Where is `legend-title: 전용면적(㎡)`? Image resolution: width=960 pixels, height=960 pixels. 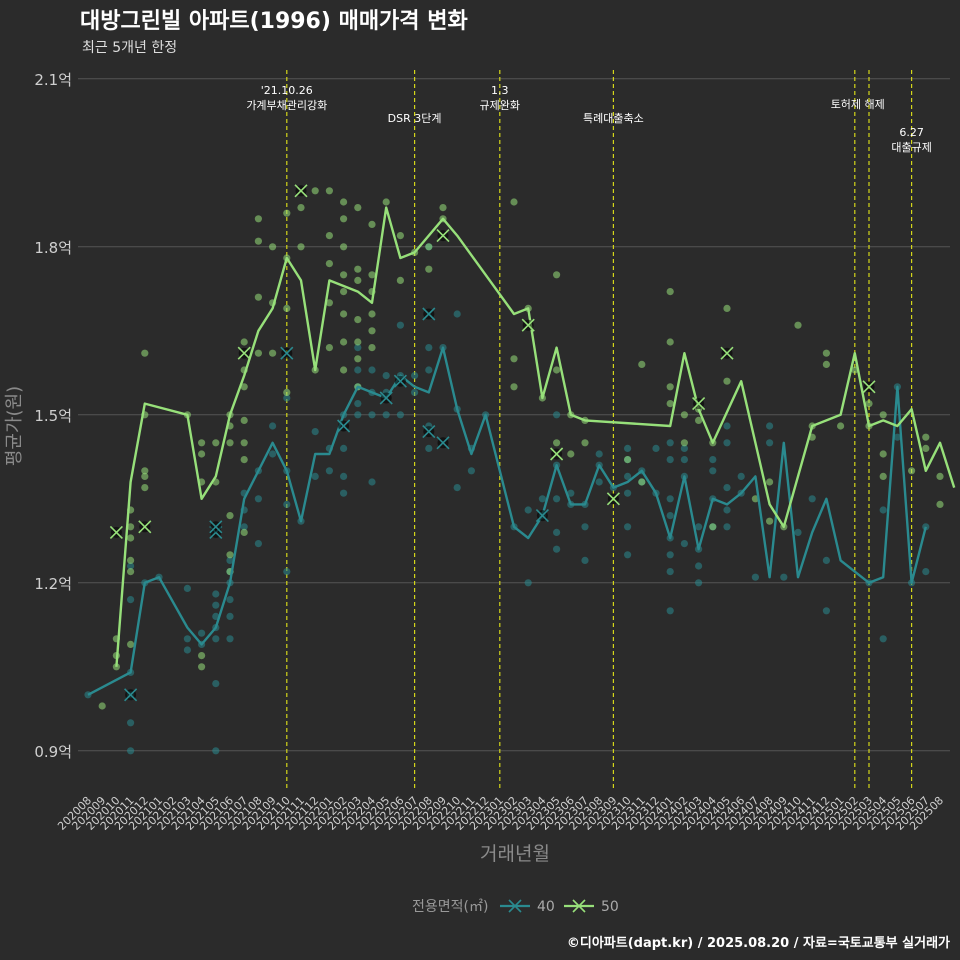 legend-title: 전용면적(㎡) is located at coordinates (450, 907).